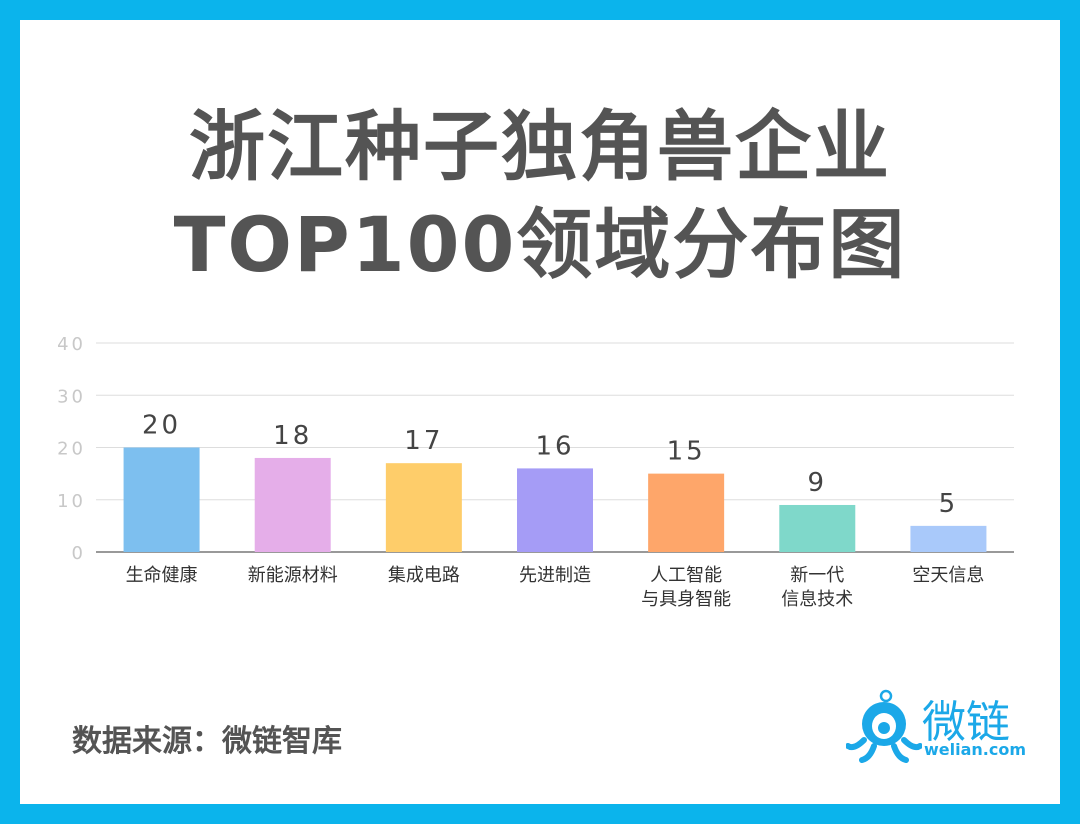 This screenshot has height=824, width=1080. I want to click on octopus-mascot-icon, so click(884, 726).